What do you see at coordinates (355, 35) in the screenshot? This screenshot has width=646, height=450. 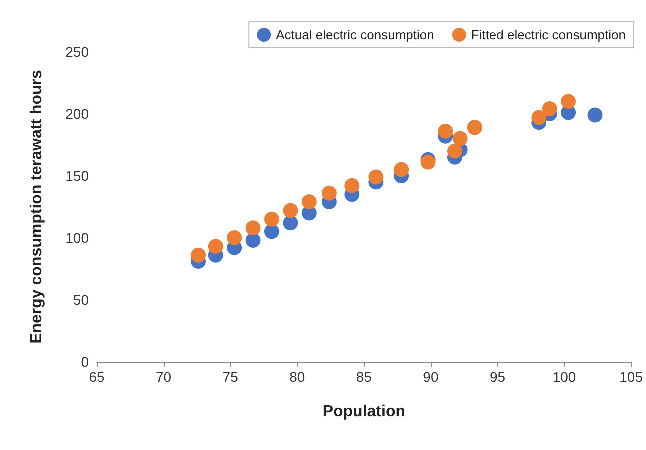 I see `legend-label: Actual electric consumption` at bounding box center [355, 35].